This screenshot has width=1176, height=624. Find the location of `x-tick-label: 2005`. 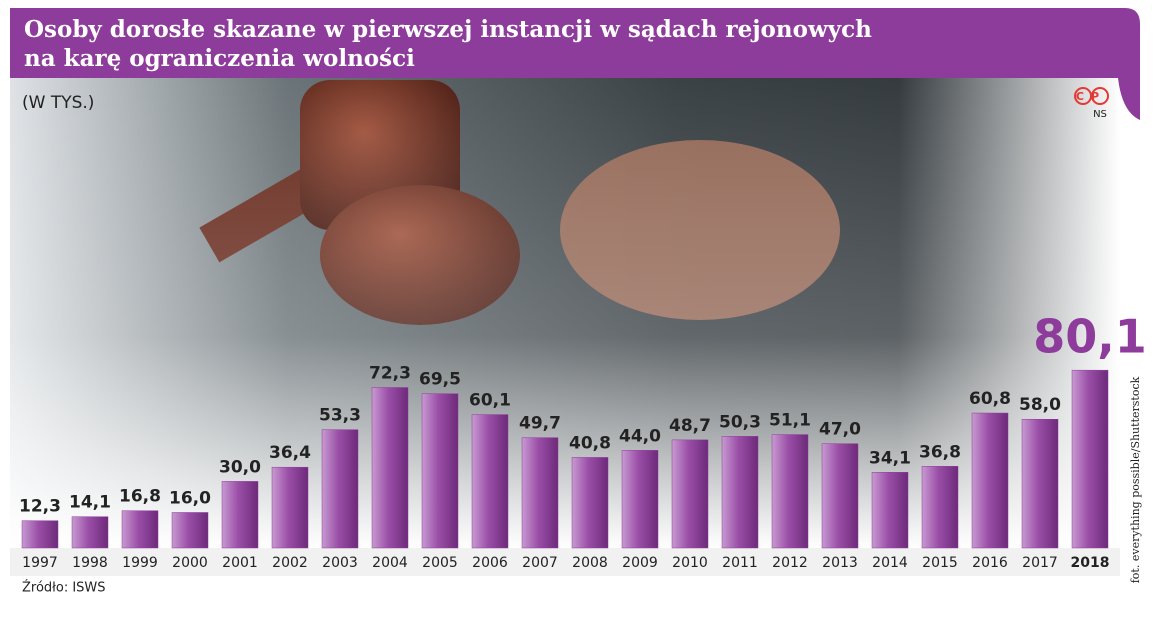

x-tick-label: 2005 is located at coordinates (440, 563).